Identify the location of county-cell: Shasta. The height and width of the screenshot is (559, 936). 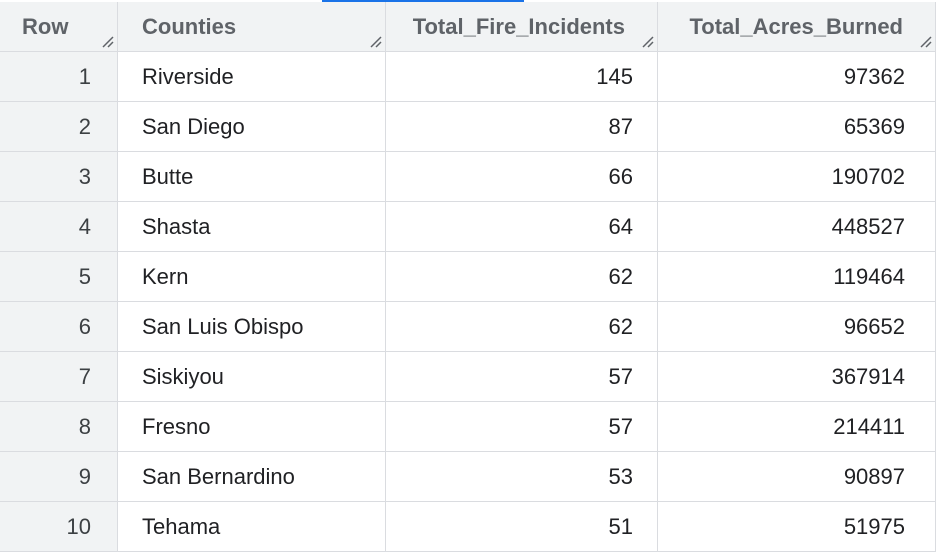
(252, 227).